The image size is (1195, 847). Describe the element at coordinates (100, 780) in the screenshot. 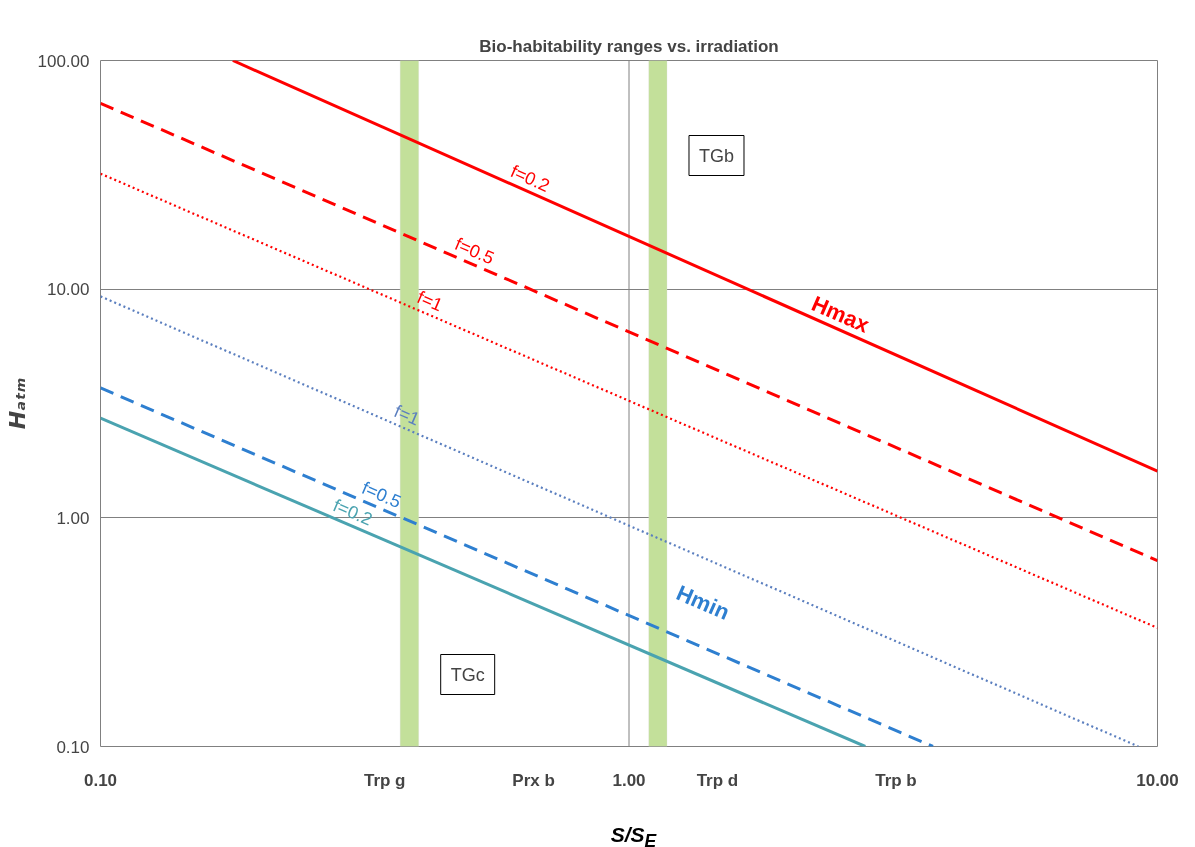

I see `x-tick-label: 0.10` at that location.